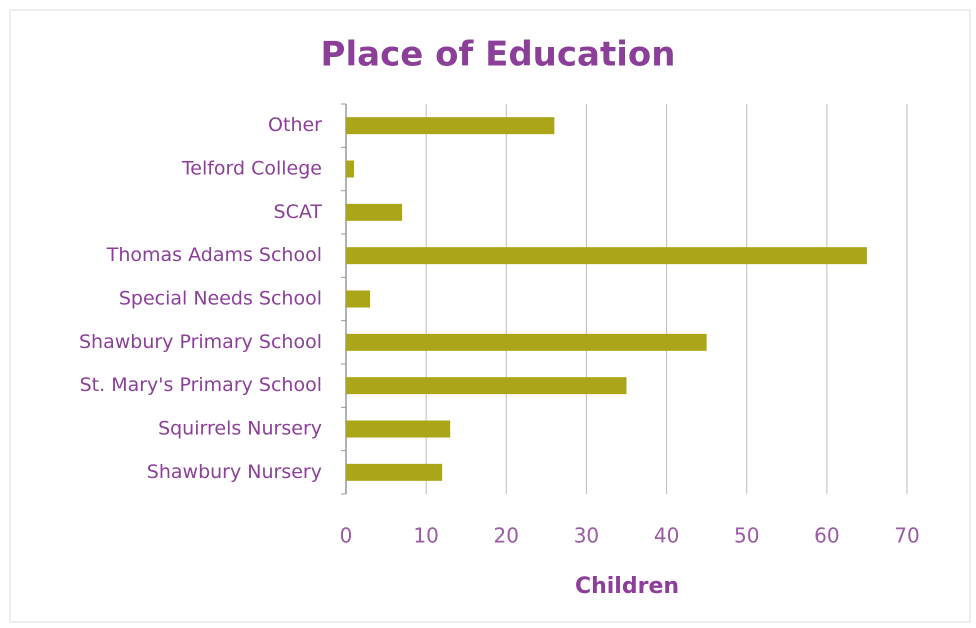  What do you see at coordinates (506, 536) in the screenshot?
I see `x-tick-label: 20` at bounding box center [506, 536].